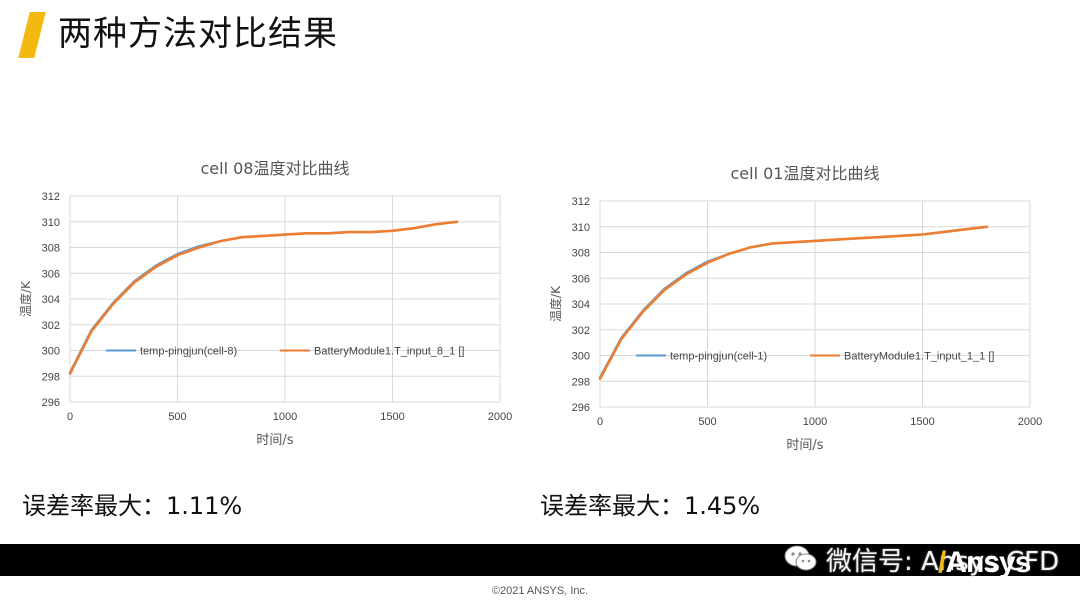  I want to click on legend-label-2: BatteryModule1.T_input_1_1 [], so click(919, 357).